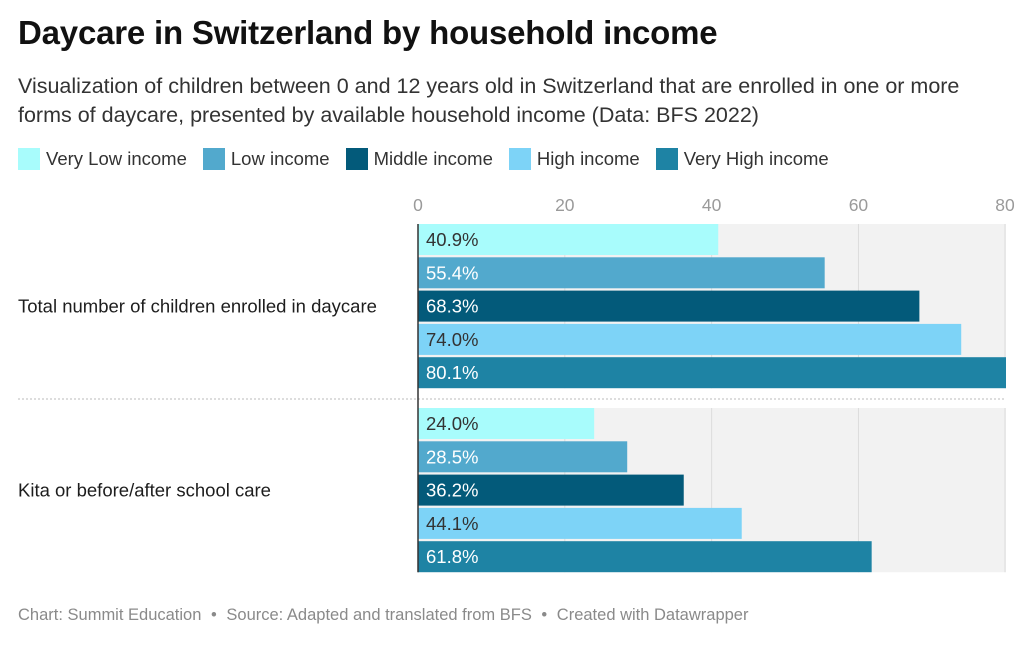  I want to click on x-tick-label: 60, so click(859, 205).